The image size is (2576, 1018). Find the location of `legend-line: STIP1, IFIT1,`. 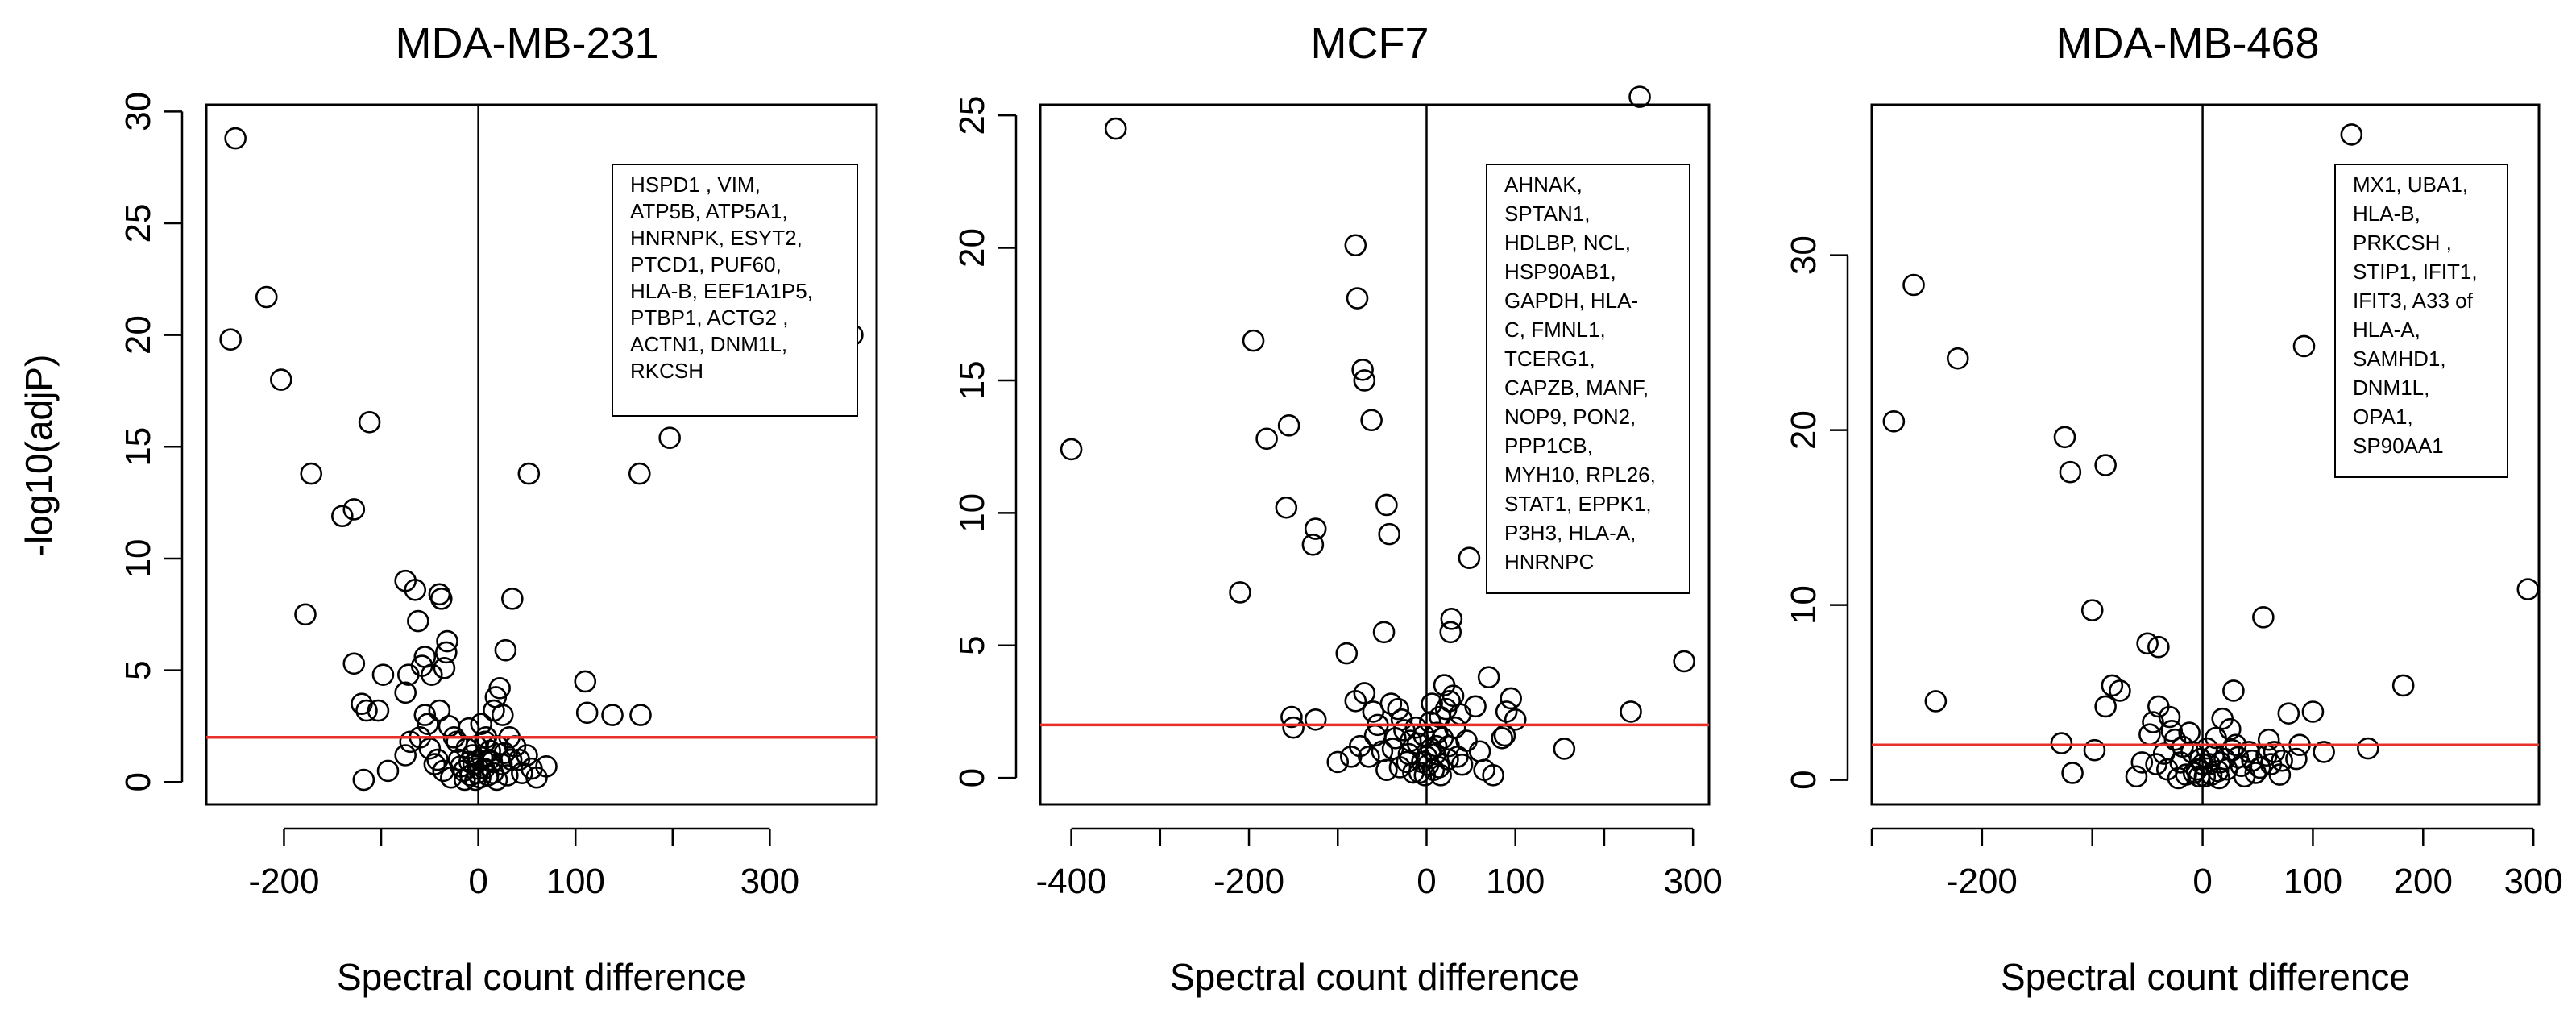

legend-line: STIP1, IFIT1, is located at coordinates (2415, 272).